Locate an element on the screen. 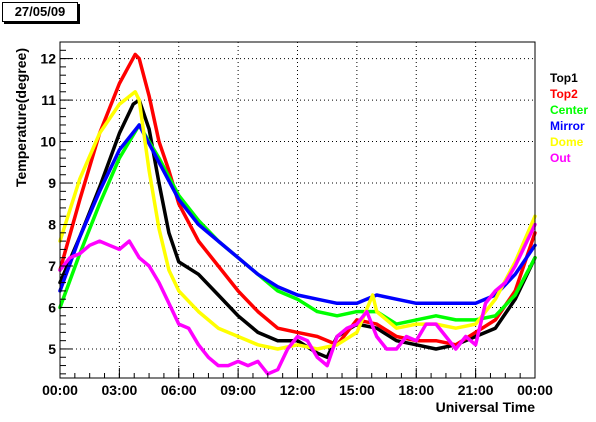 The width and height of the screenshot is (596, 422). date-label: 27/05/09 is located at coordinates (40, 12).